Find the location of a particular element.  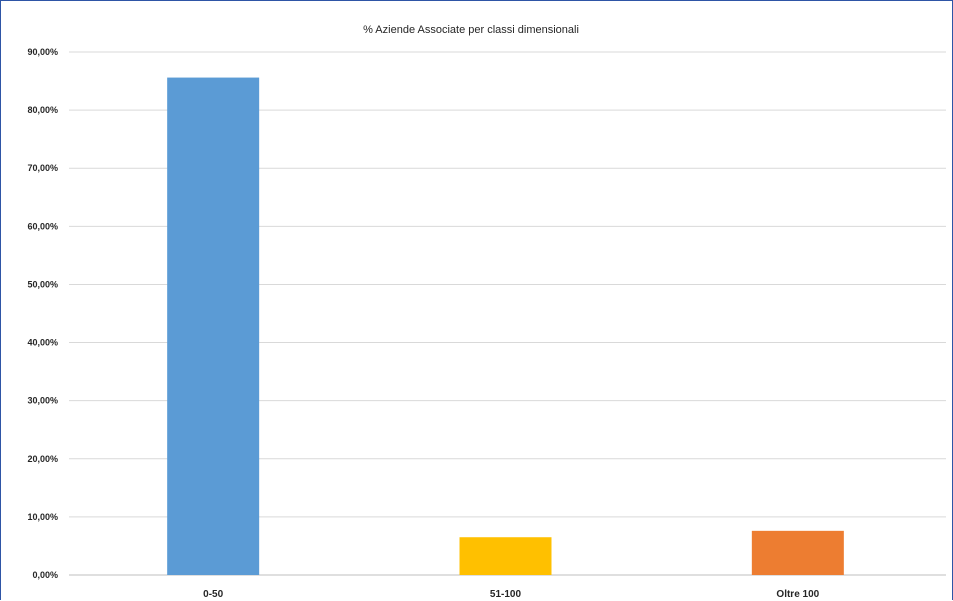

y-tick-label: 60,00% is located at coordinates (42, 226).